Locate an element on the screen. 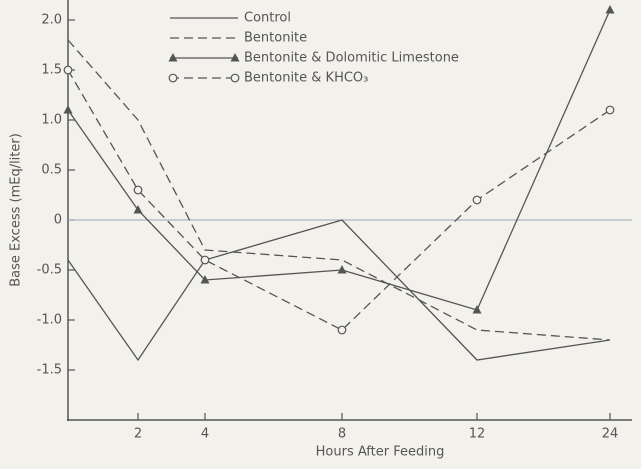  y-tick-label: 1.0 is located at coordinates (51, 120).